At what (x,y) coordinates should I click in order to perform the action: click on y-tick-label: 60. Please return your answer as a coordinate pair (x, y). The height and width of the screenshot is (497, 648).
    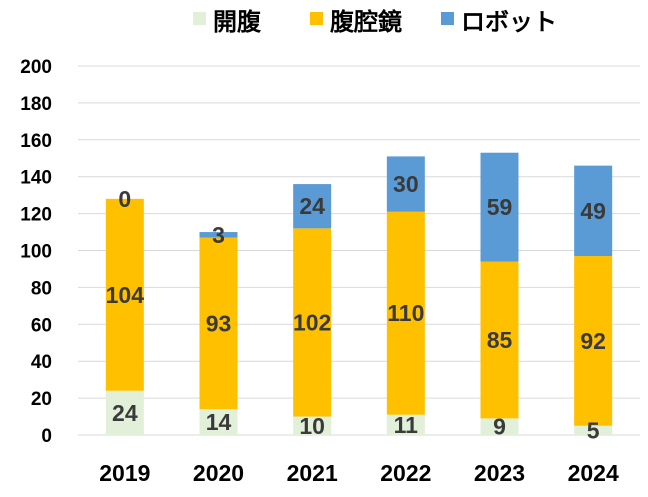
    Looking at the image, I should click on (41, 325).